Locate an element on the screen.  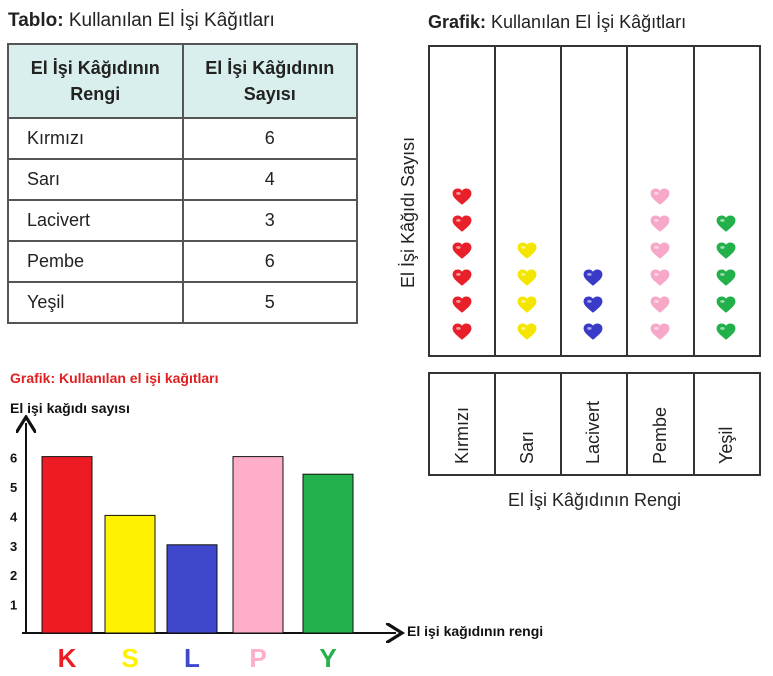
bar-y-ticks: 1 2 3 4 5 6 is located at coordinates (14, 532).